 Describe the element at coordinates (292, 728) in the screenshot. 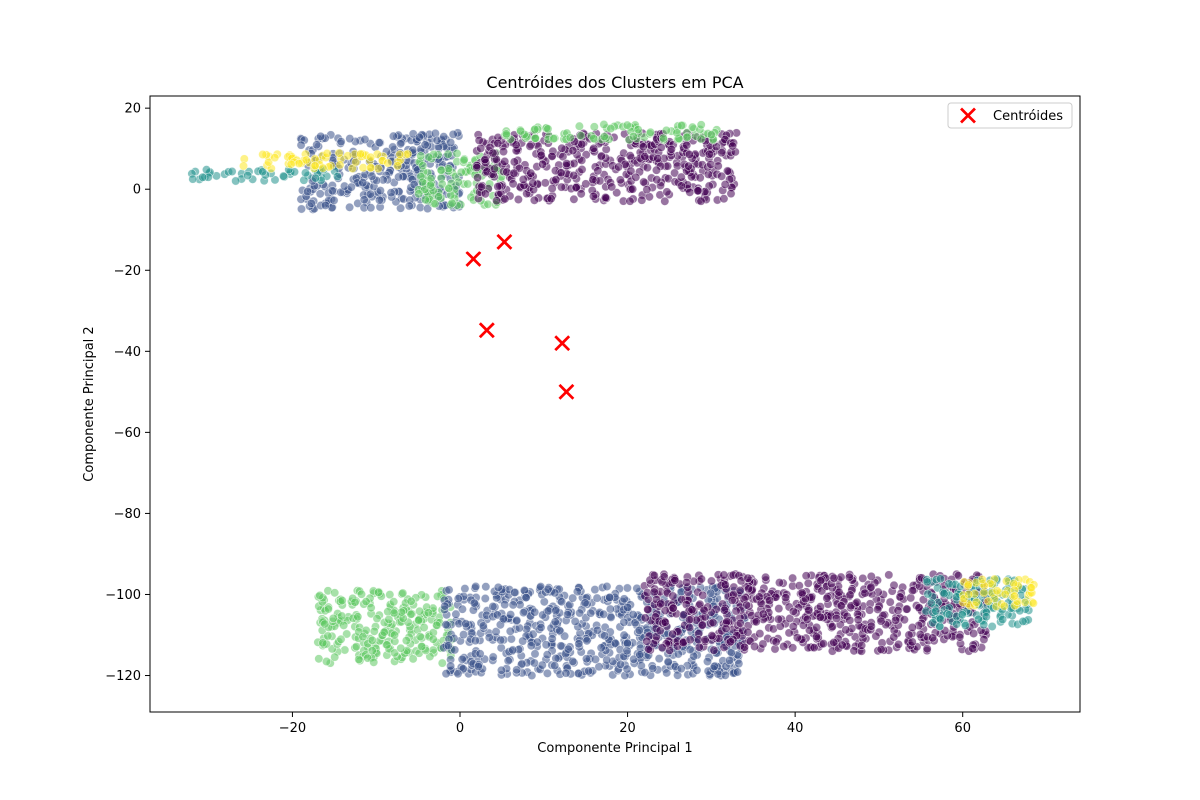

I see `x-tick-label: −20` at that location.